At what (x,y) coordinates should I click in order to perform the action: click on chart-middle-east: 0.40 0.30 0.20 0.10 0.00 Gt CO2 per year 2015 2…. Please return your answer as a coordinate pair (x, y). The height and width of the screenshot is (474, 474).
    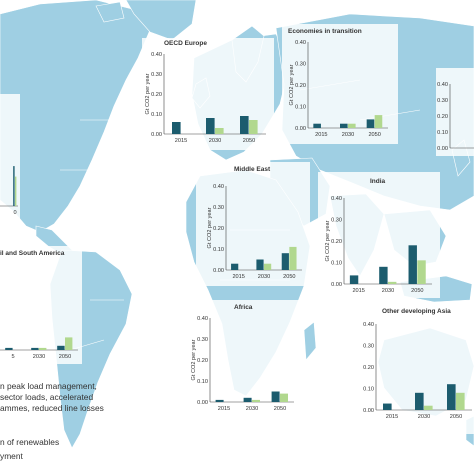
    Looking at the image, I should click on (253, 224).